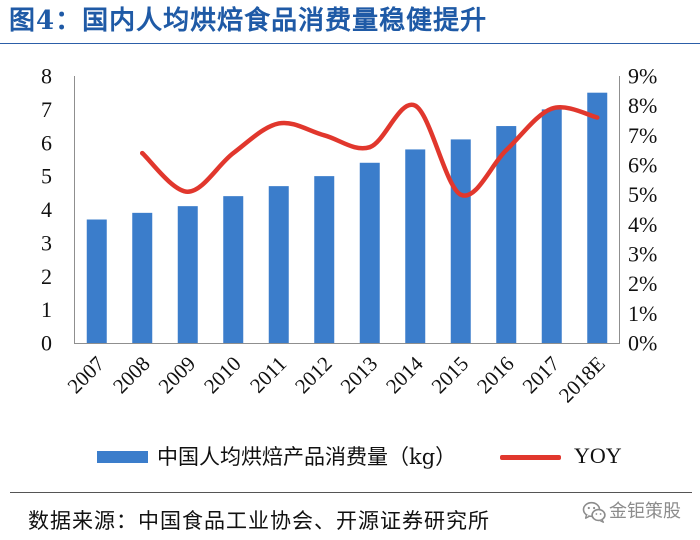 Image resolution: width=700 pixels, height=540 pixels. Describe the element at coordinates (46, 242) in the screenshot. I see `left-axis-tick-label: 3` at that location.